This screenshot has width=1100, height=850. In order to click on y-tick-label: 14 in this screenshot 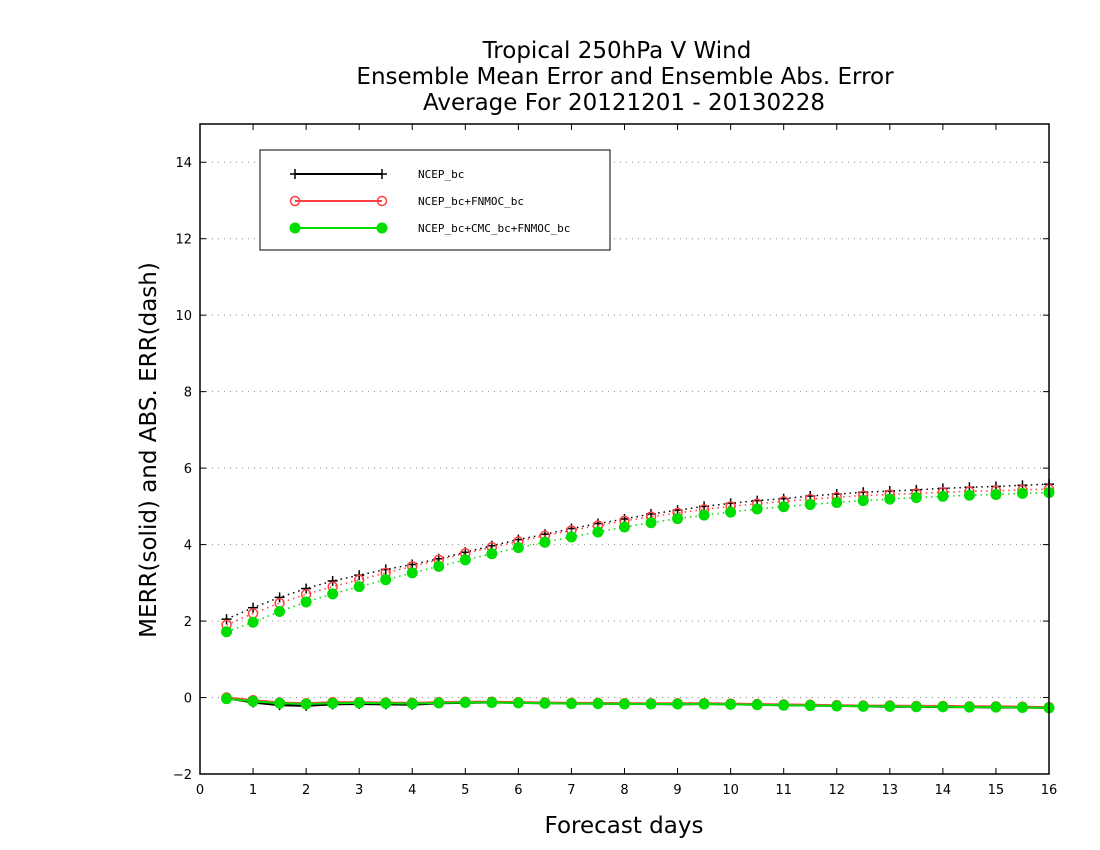, I will do `click(183, 163)`.